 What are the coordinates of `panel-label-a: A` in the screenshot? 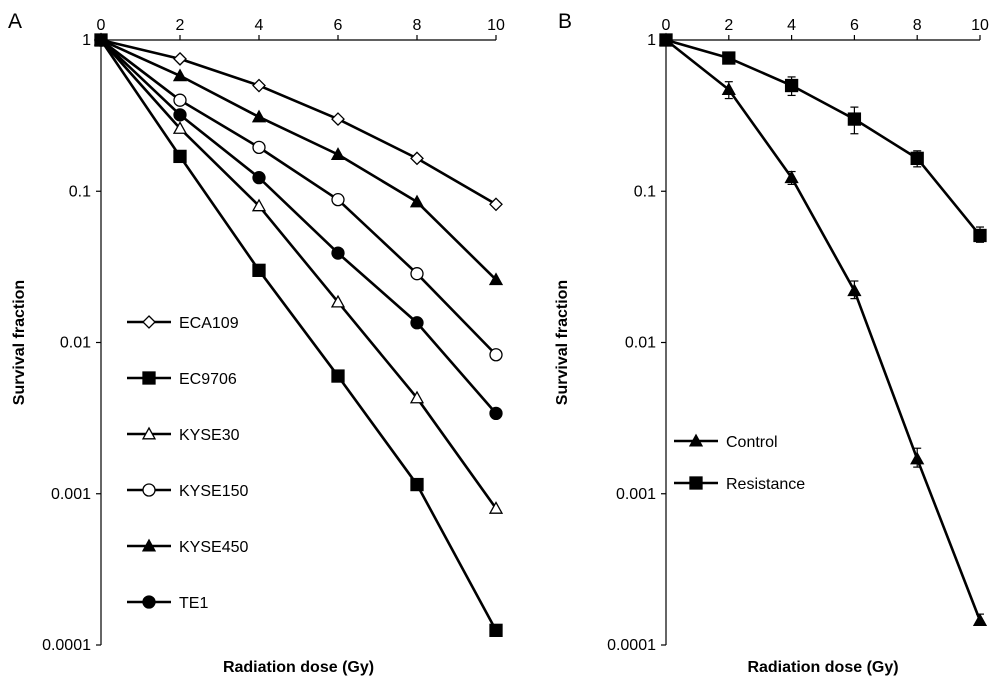 It's located at (15, 21).